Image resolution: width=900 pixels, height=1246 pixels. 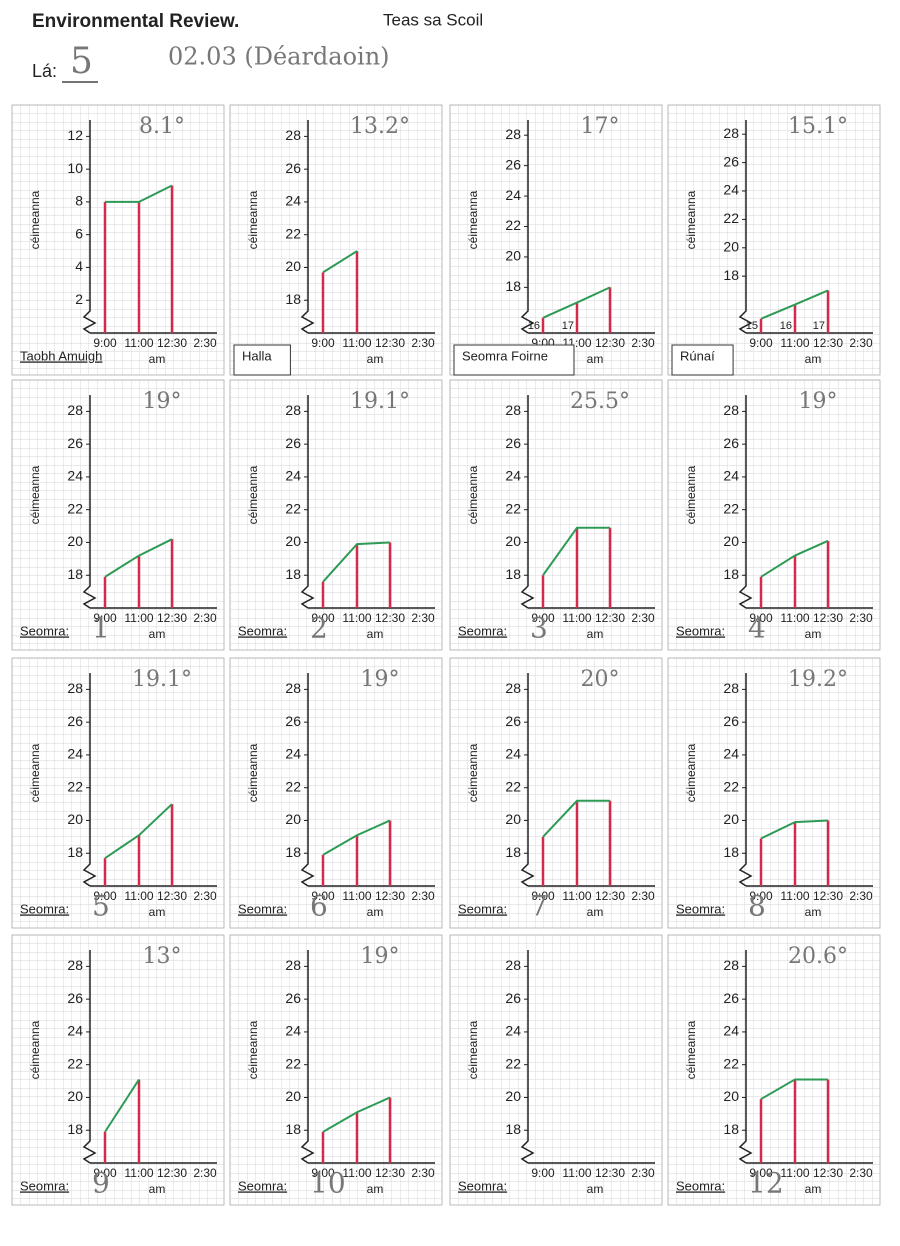 I want to click on average-temp: 17°, so click(x=600, y=126).